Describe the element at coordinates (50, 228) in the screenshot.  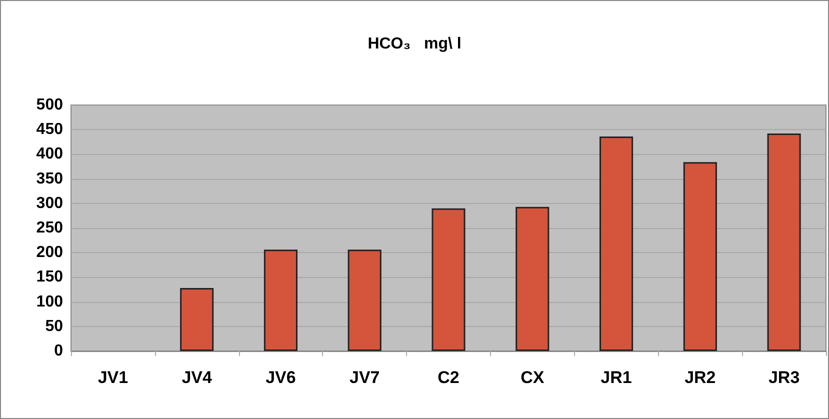
I see `y-tick-label: 250` at that location.